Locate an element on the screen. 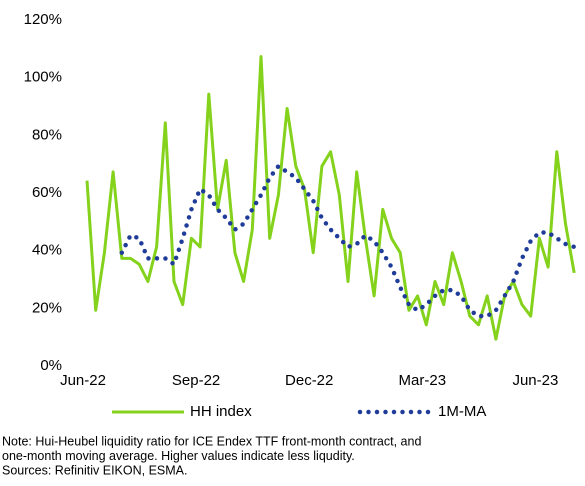  x-tick-label: Dec-22 is located at coordinates (309, 380).